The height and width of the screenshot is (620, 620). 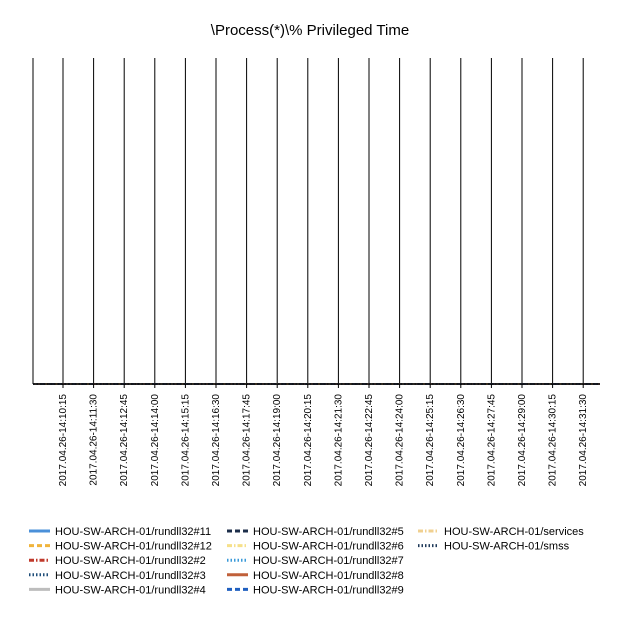 I want to click on chart-title: \Process(*)\% Privileged Time, so click(x=310, y=30).